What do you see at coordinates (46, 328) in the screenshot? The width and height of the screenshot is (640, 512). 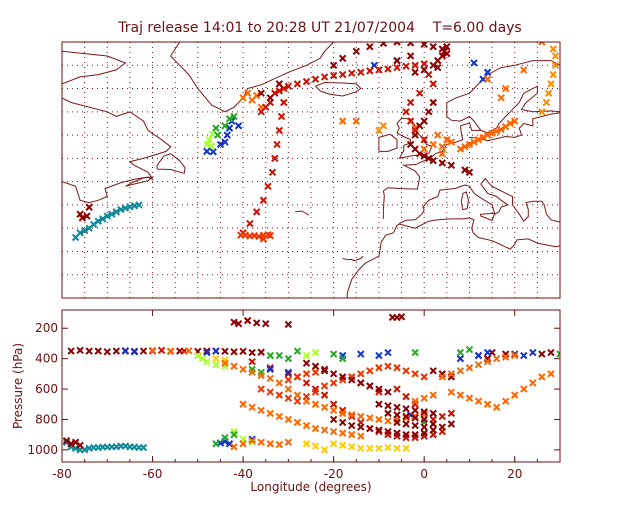 I see `y-tick-label: 200` at bounding box center [46, 328].